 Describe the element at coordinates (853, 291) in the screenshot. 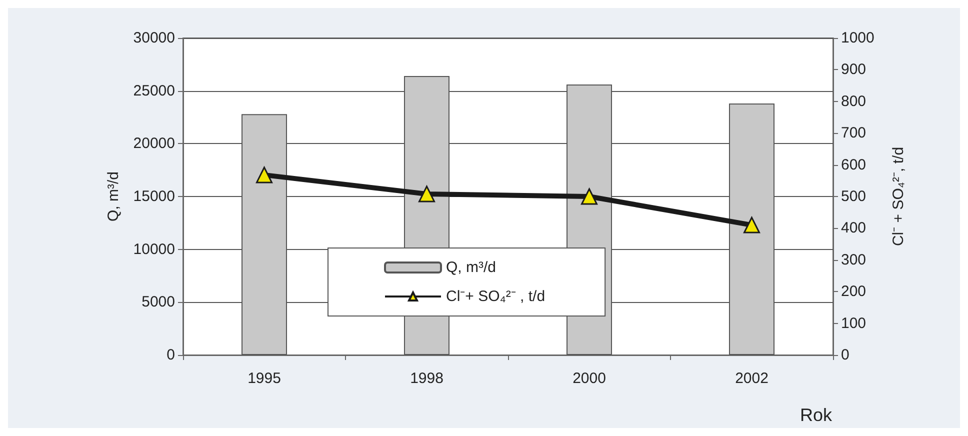

I see `y2-tick-label: 200` at that location.